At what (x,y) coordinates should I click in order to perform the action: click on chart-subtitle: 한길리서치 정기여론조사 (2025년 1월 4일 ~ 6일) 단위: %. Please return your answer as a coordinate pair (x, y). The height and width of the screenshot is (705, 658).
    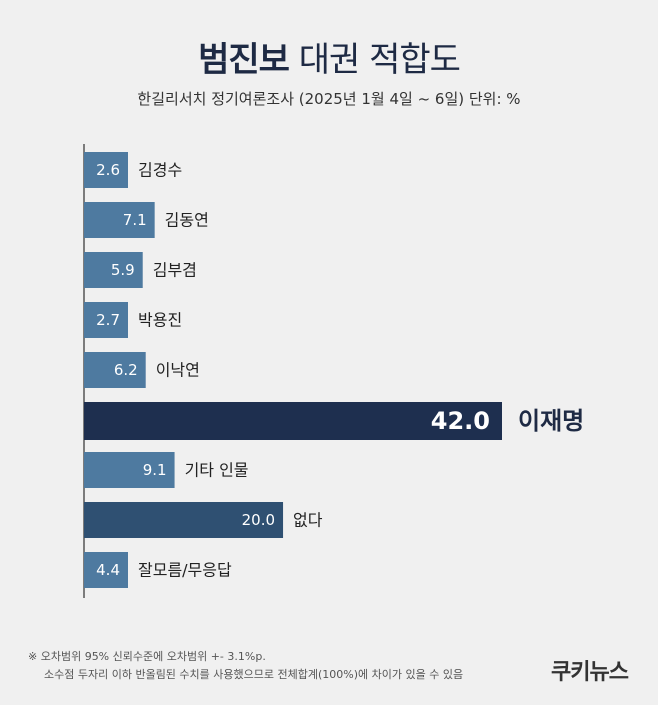
    Looking at the image, I should click on (329, 99).